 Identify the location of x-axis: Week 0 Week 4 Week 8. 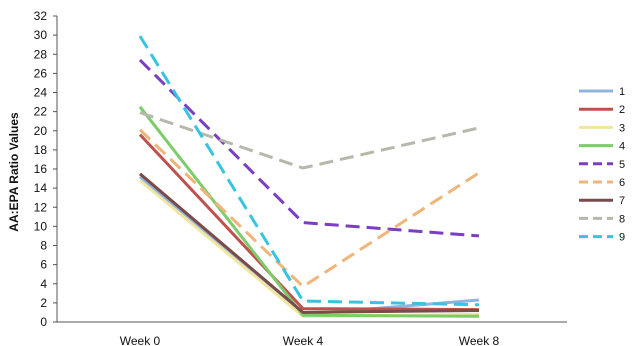
(312, 333).